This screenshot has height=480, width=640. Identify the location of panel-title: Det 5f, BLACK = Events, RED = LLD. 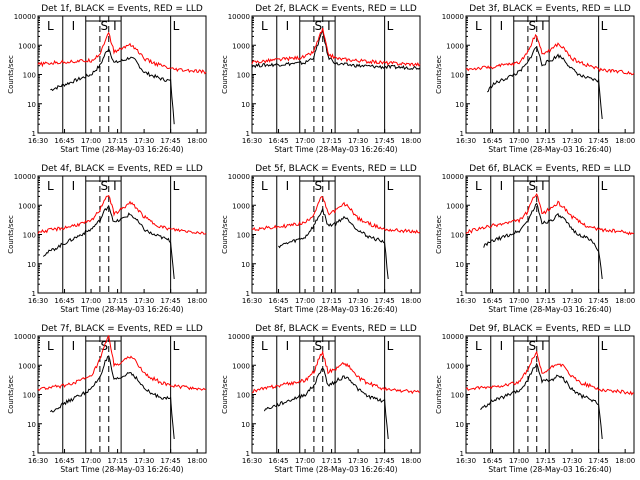
(336, 169).